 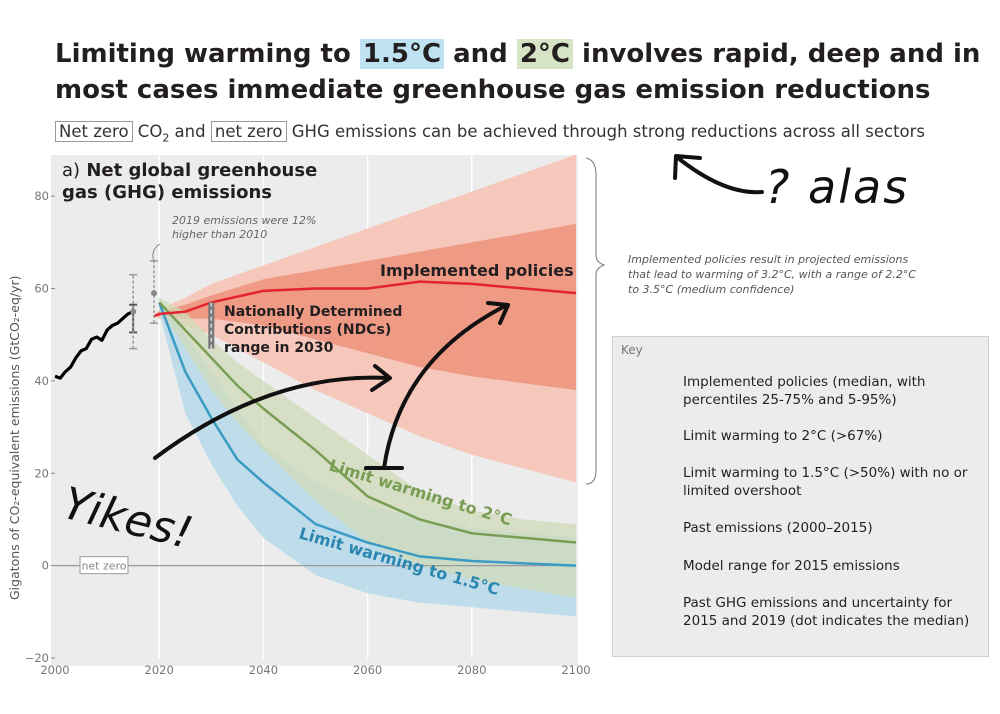 What do you see at coordinates (435, 387) in the screenshot?
I see `hand-arrow-implemented` at bounding box center [435, 387].